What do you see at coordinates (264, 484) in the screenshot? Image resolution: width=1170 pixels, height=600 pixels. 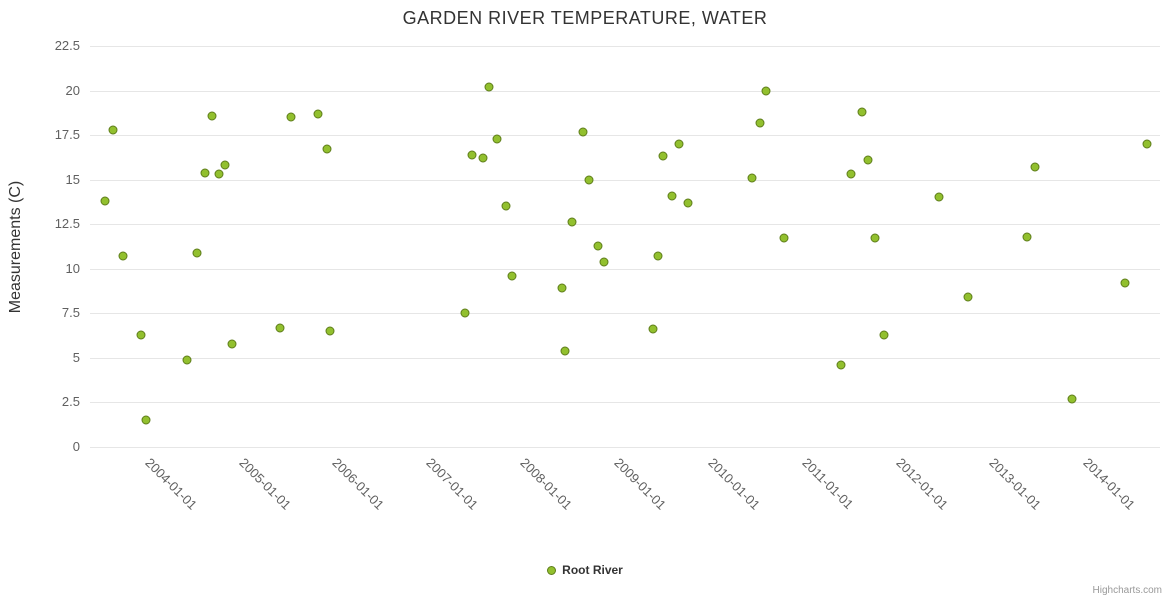 I see `x-axis-tick-label: 2005-01-01` at bounding box center [264, 484].